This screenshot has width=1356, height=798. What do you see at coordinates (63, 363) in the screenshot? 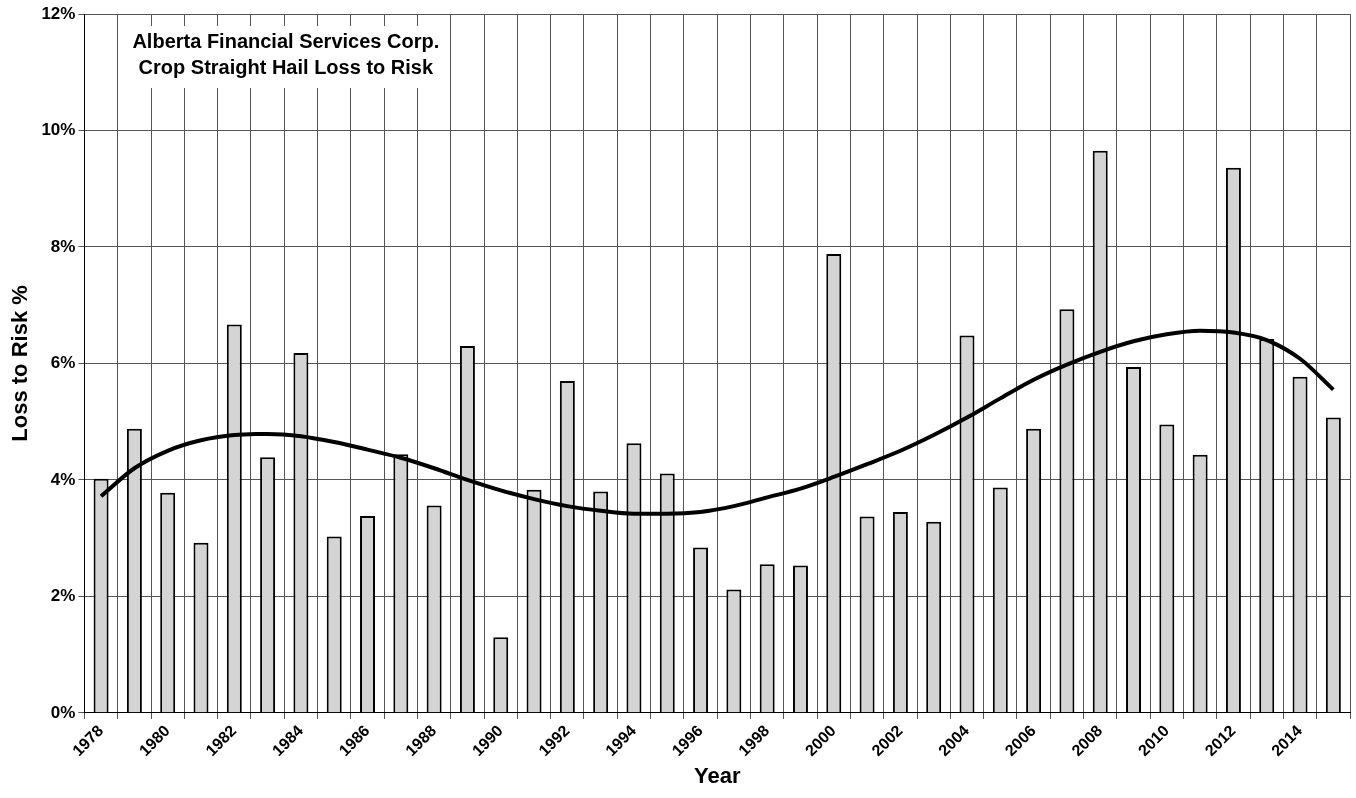
I see `y-tick-label: 6%` at bounding box center [63, 363].